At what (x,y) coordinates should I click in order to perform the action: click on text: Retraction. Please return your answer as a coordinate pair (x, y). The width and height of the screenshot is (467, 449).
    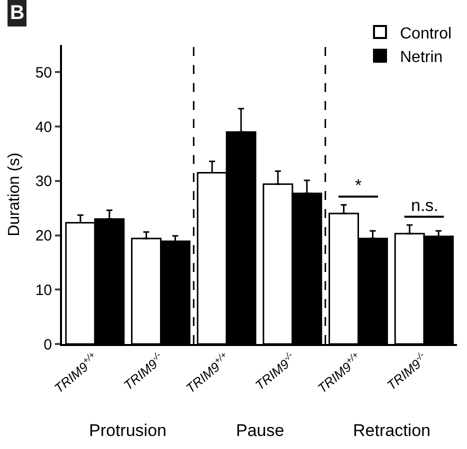
    Looking at the image, I should click on (391, 430).